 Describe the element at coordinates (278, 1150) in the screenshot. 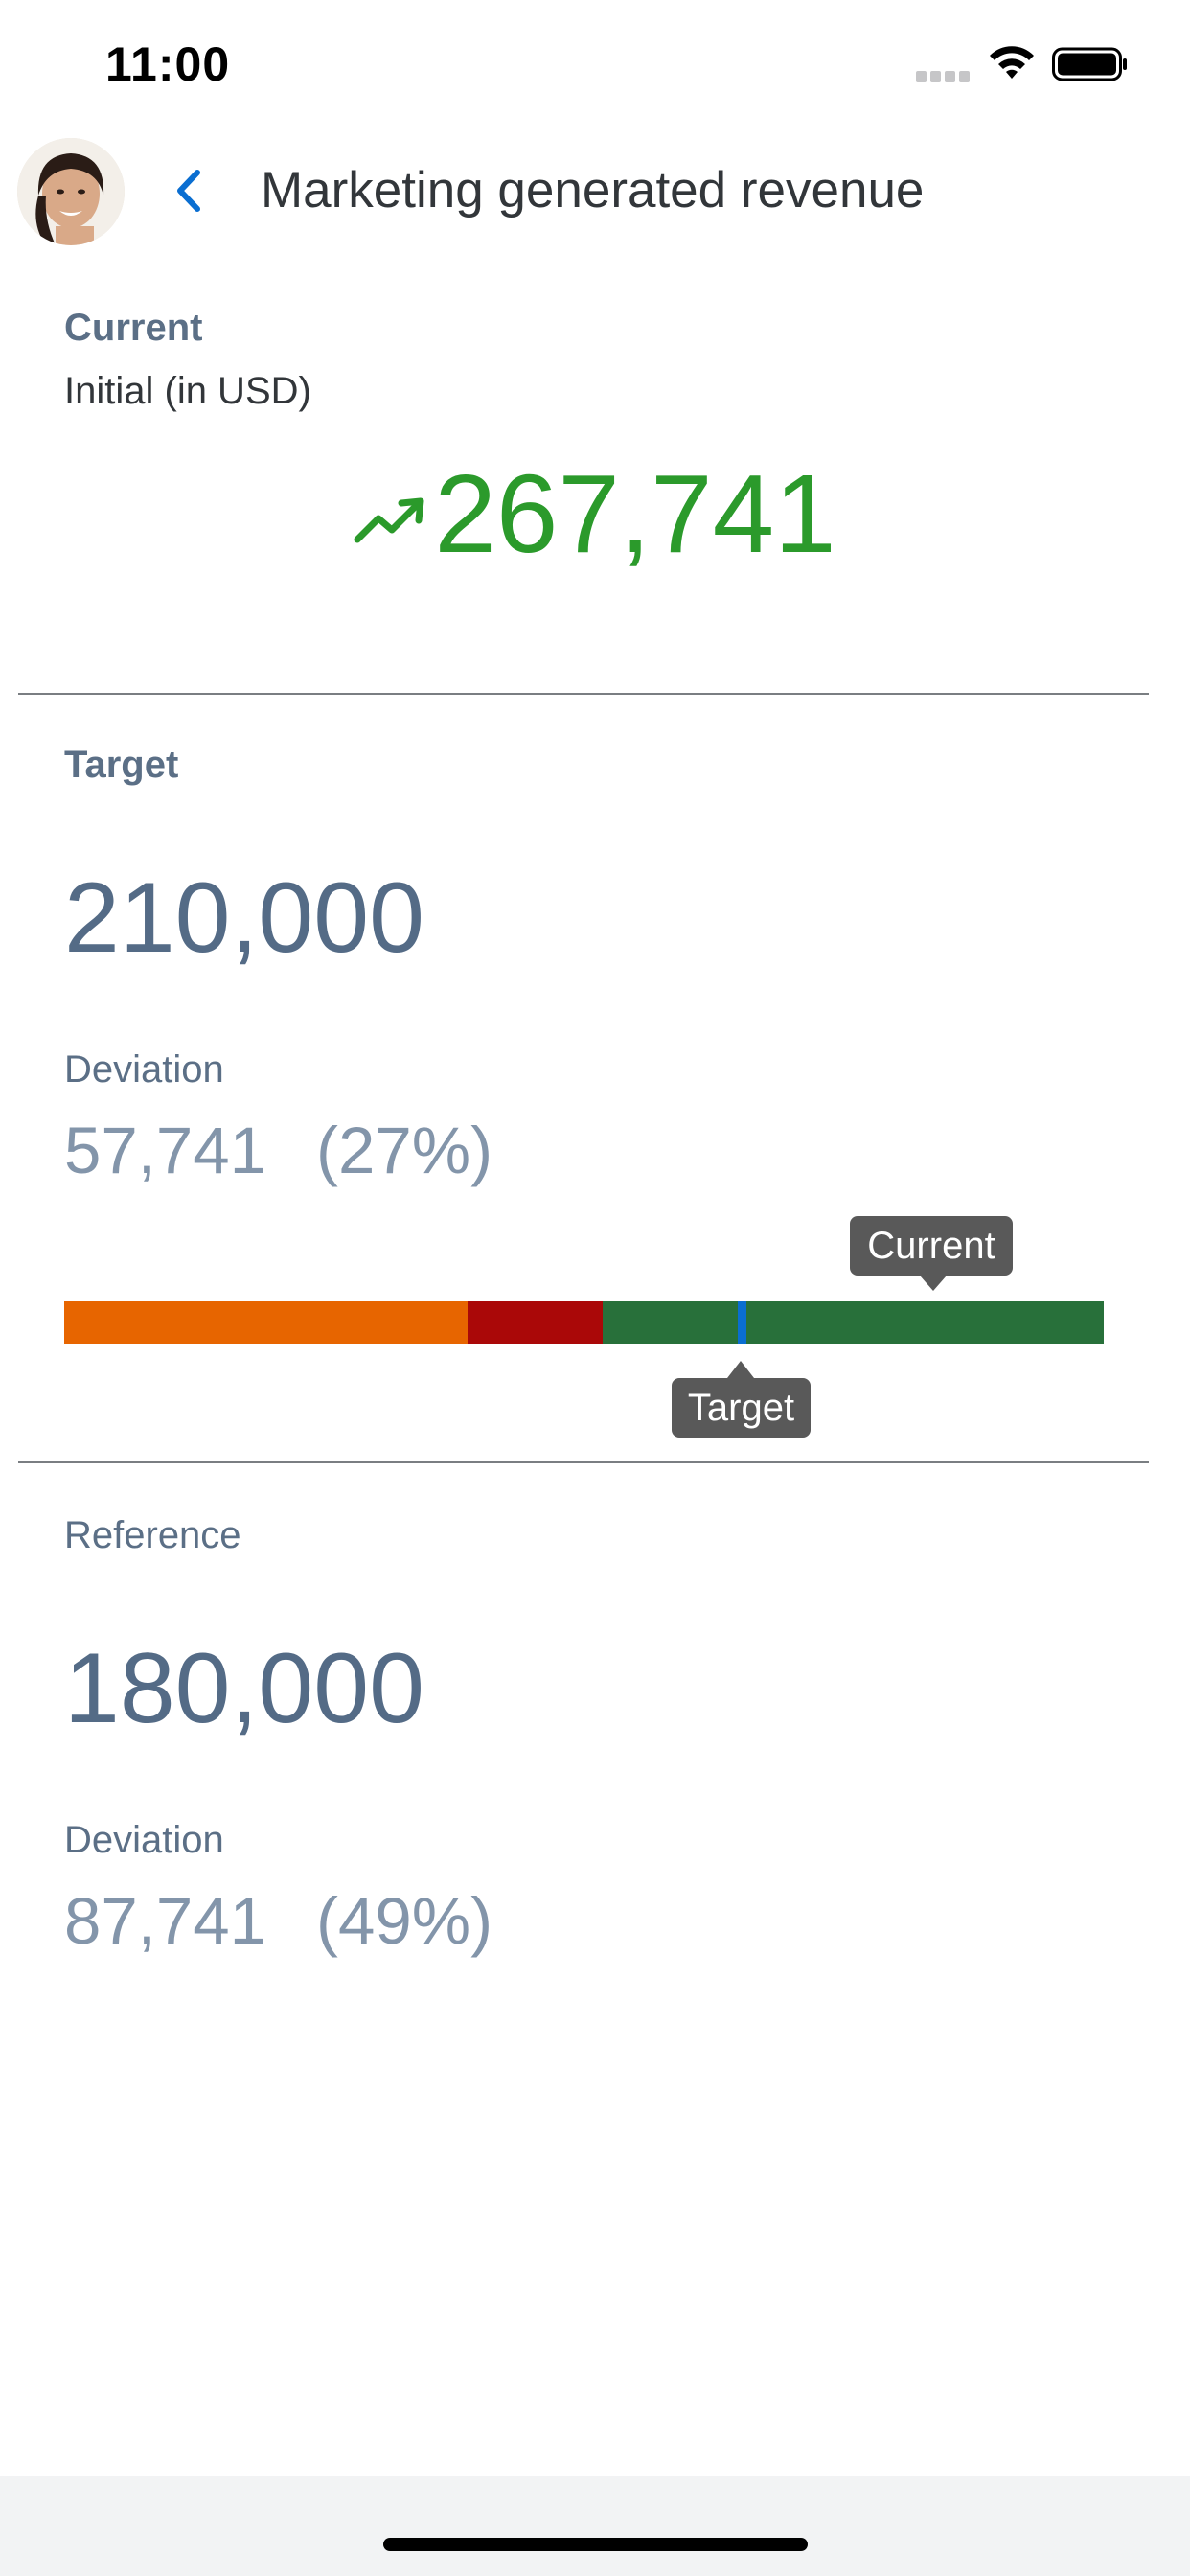

I see `target-deviation: 57,741 (27%)` at that location.